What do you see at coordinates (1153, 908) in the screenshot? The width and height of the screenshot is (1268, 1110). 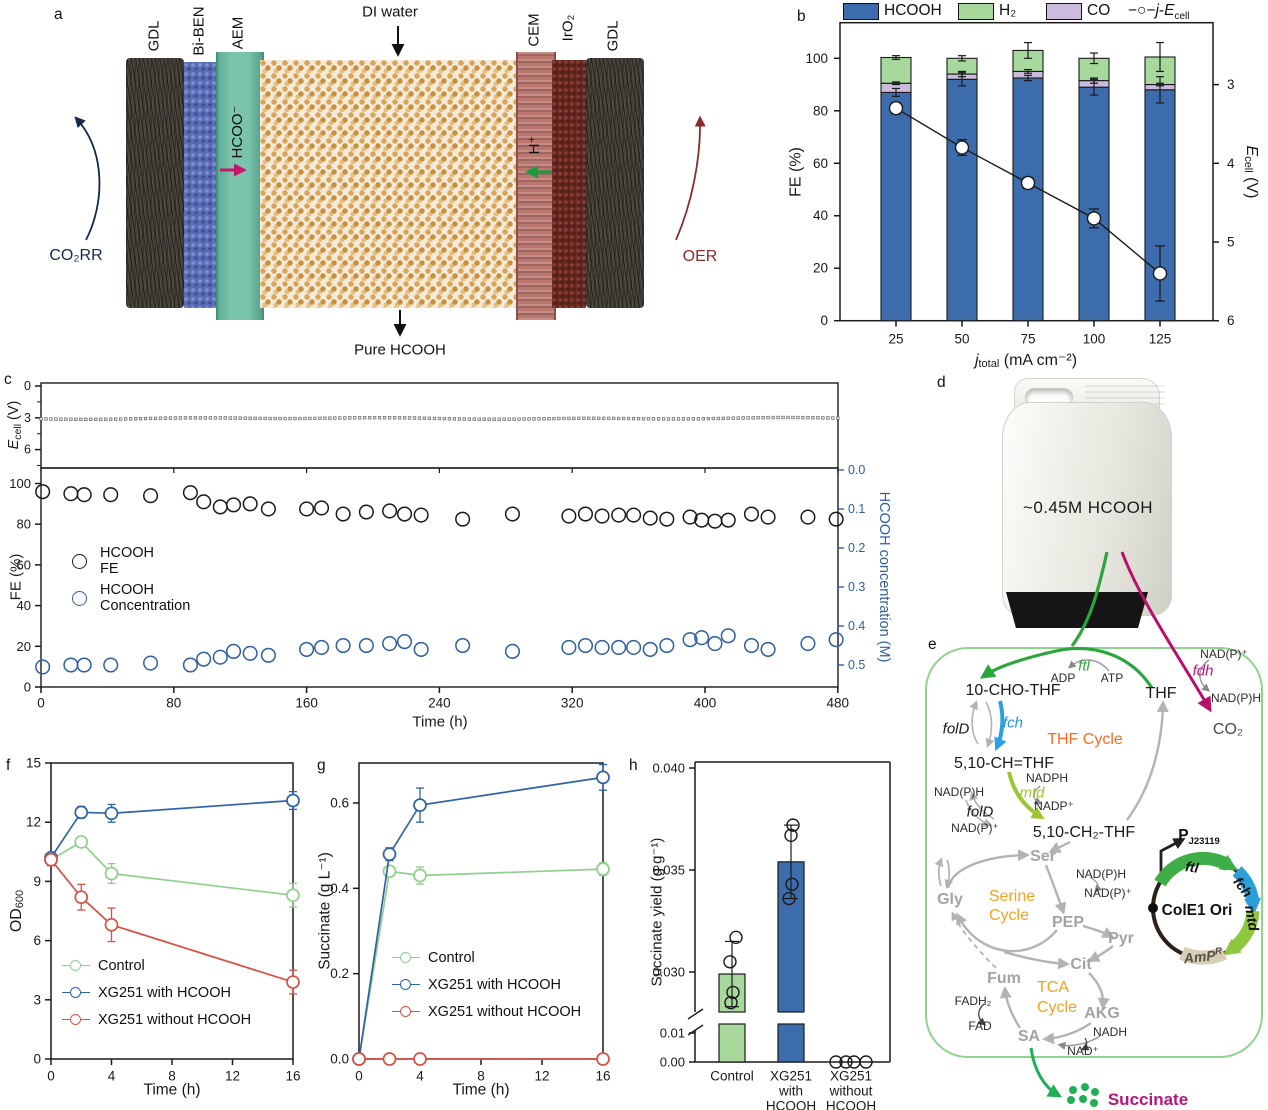 I see `ori-dot` at bounding box center [1153, 908].